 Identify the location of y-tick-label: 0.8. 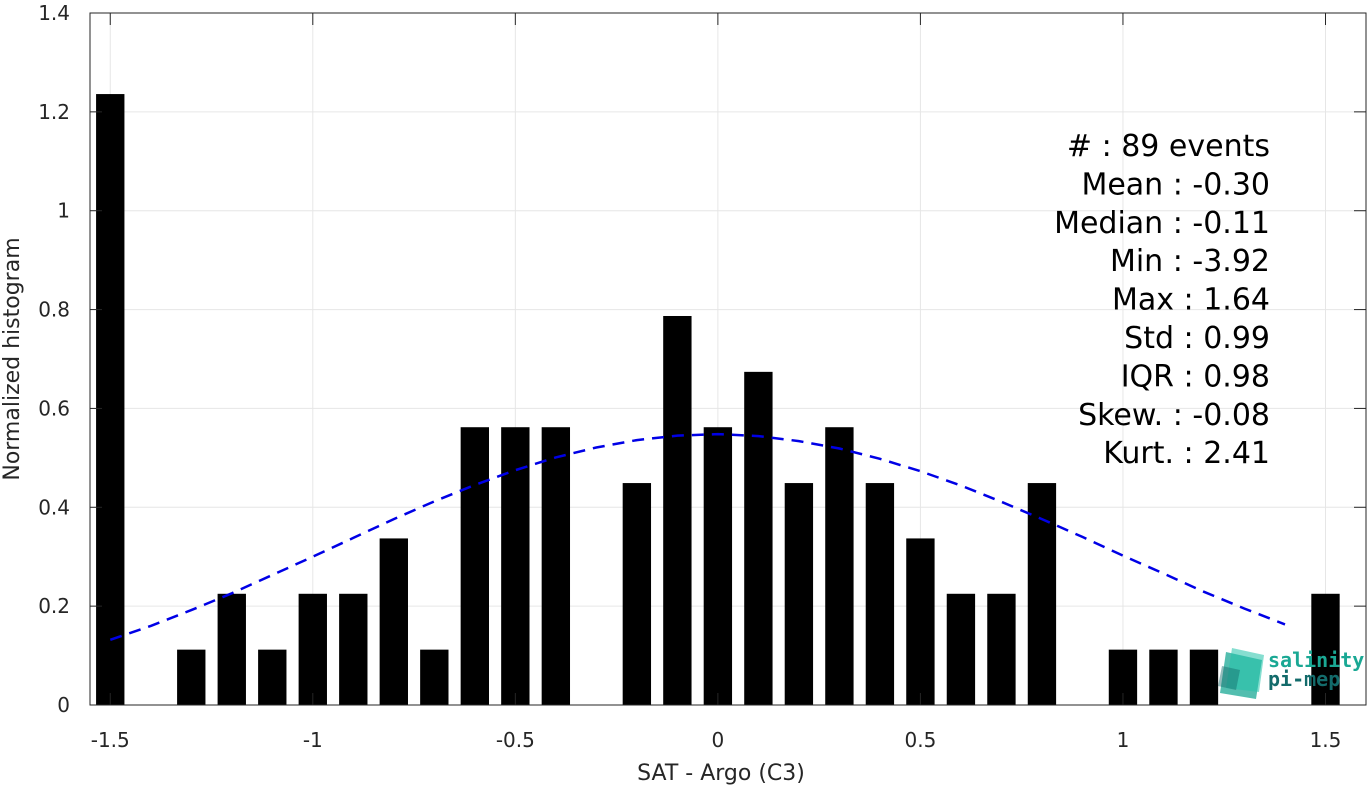
(54, 310).